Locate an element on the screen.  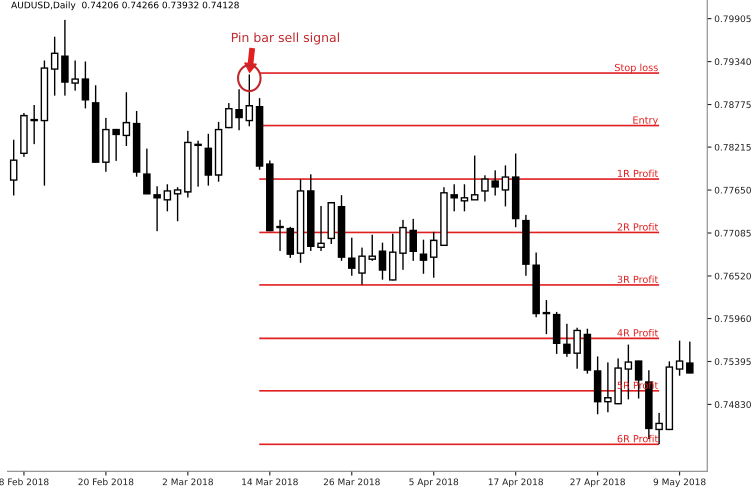
x-tick-label: 9 May 2018 is located at coordinates (680, 483).